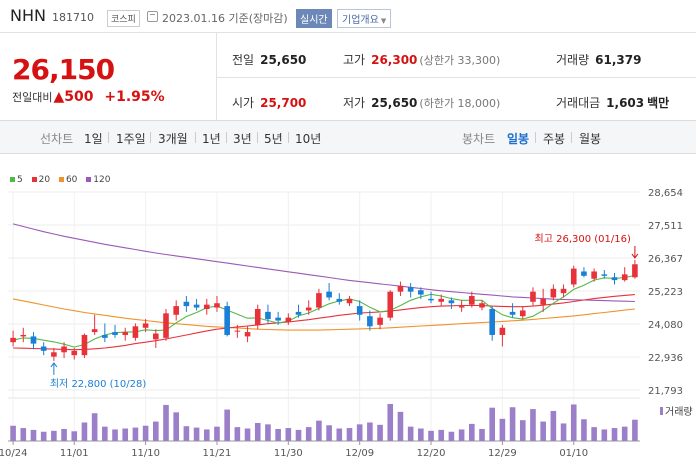 This screenshot has width=696, height=463. Describe the element at coordinates (93, 139) in the screenshot. I see `period-1d: 1일` at that location.